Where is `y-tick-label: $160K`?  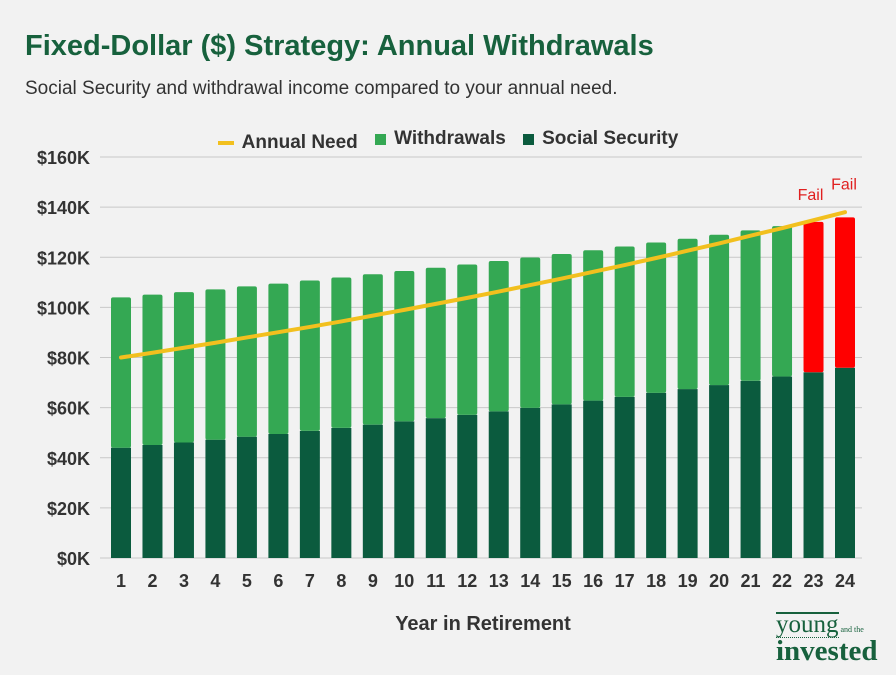
y-tick-label: $160K is located at coordinates (63, 158).